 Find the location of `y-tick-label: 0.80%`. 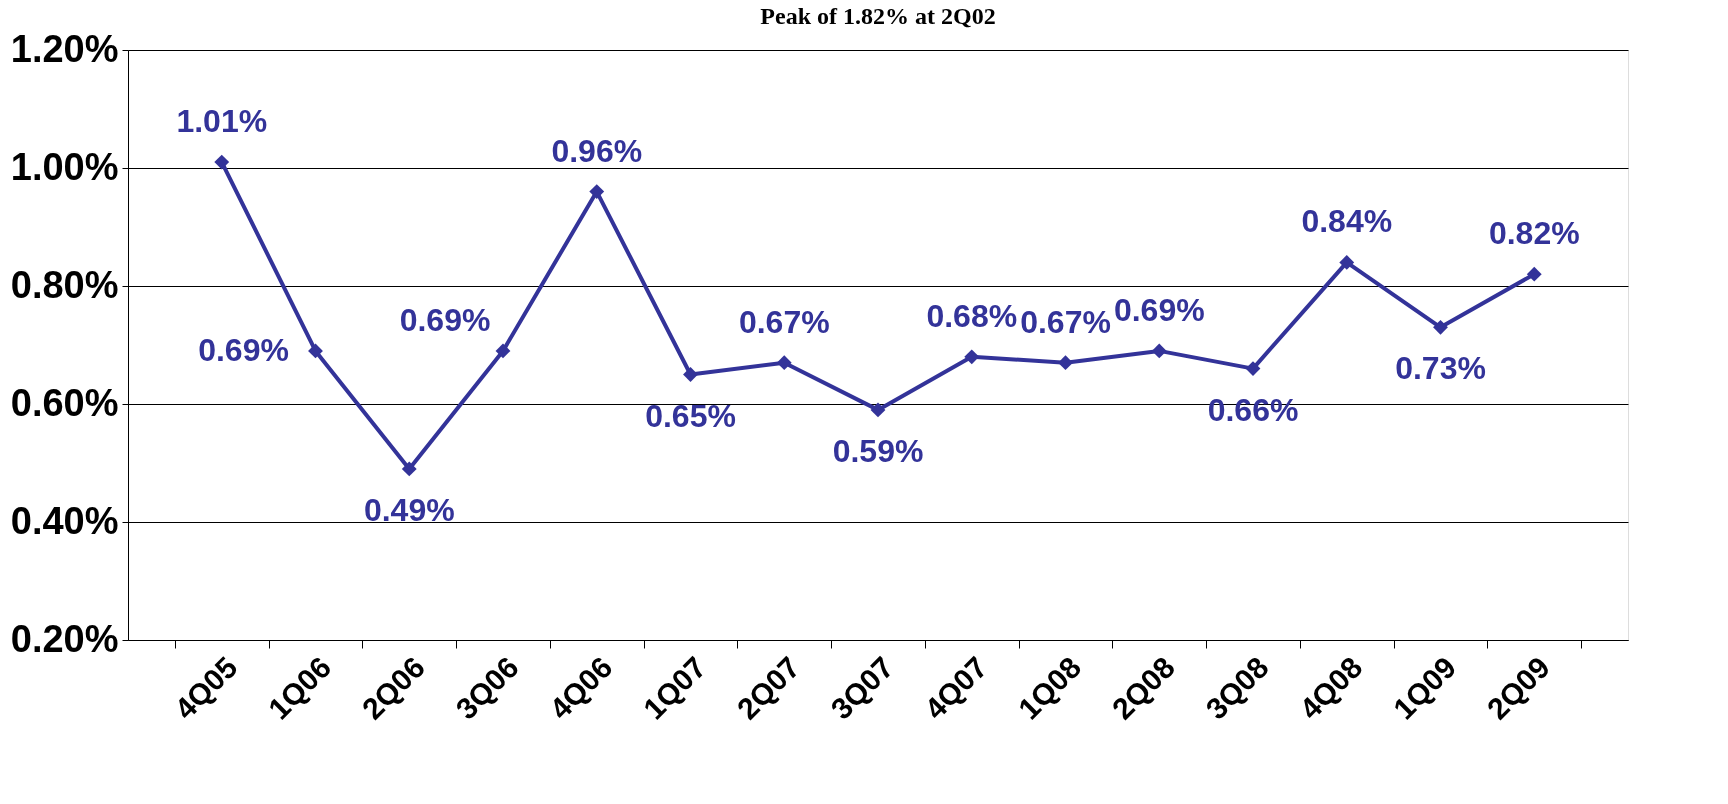

y-tick-label: 0.80% is located at coordinates (64, 284).